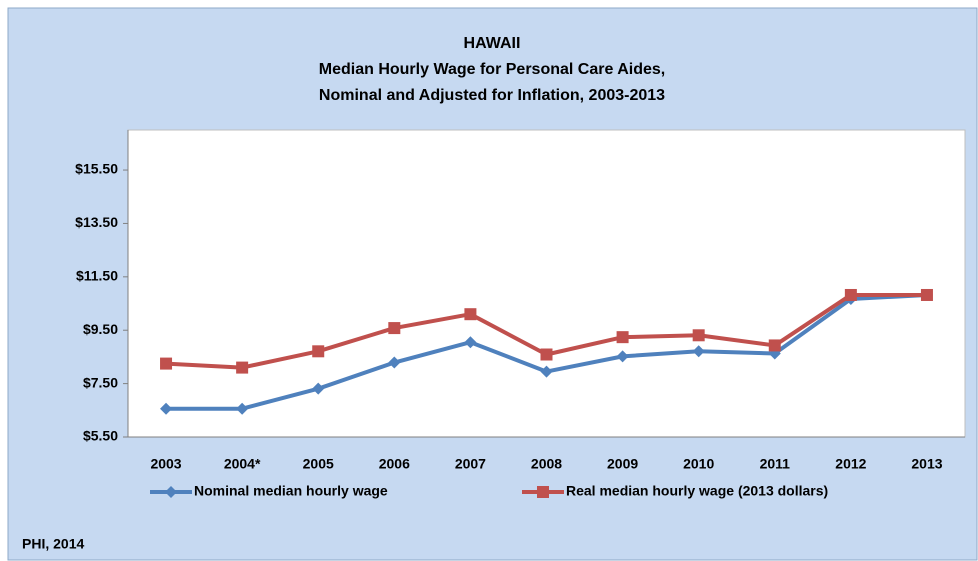  What do you see at coordinates (622, 464) in the screenshot?
I see `x-tick-label: 2009` at bounding box center [622, 464].